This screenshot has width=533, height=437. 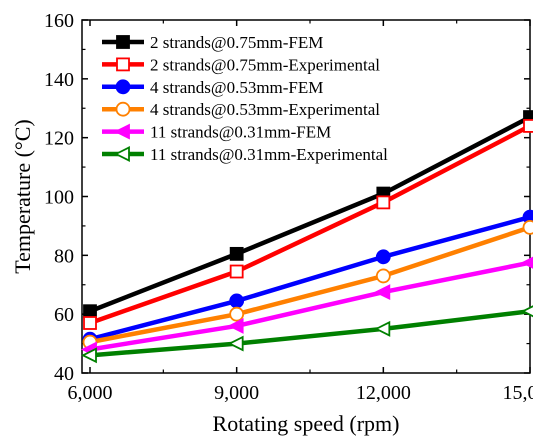 What do you see at coordinates (64, 315) in the screenshot?
I see `y-tick-label: 60` at bounding box center [64, 315].